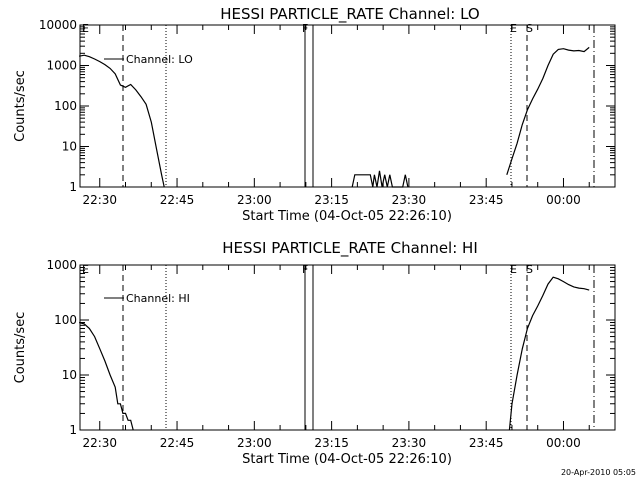 Image resolution: width=640 pixels, height=480 pixels. I want to click on legend-lo: Channel: LO, so click(148, 59).